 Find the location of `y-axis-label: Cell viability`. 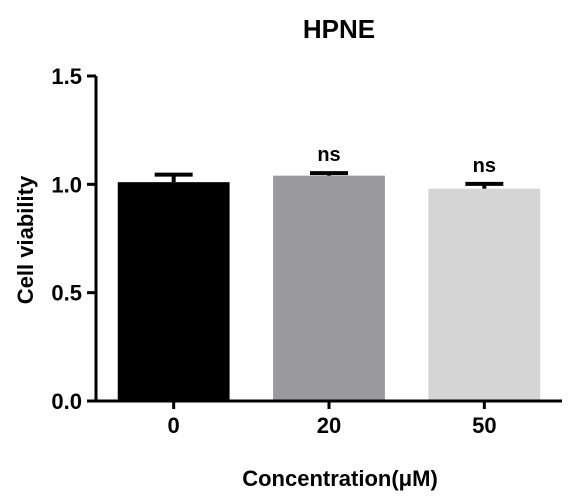

y-axis-label: Cell viability is located at coordinates (25, 239).